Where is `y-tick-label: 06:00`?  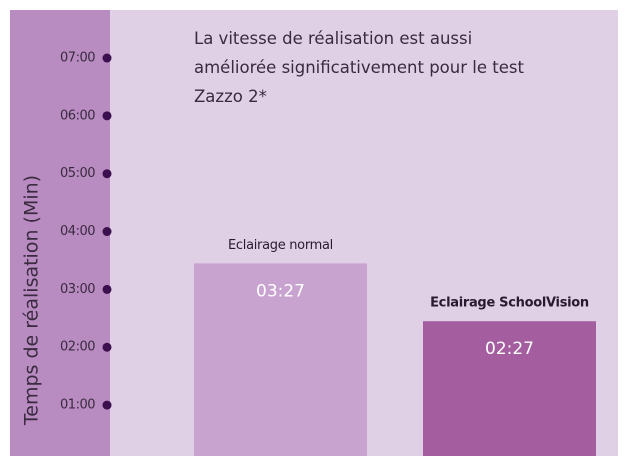 y-tick-label: 06:00 is located at coordinates (77, 115).